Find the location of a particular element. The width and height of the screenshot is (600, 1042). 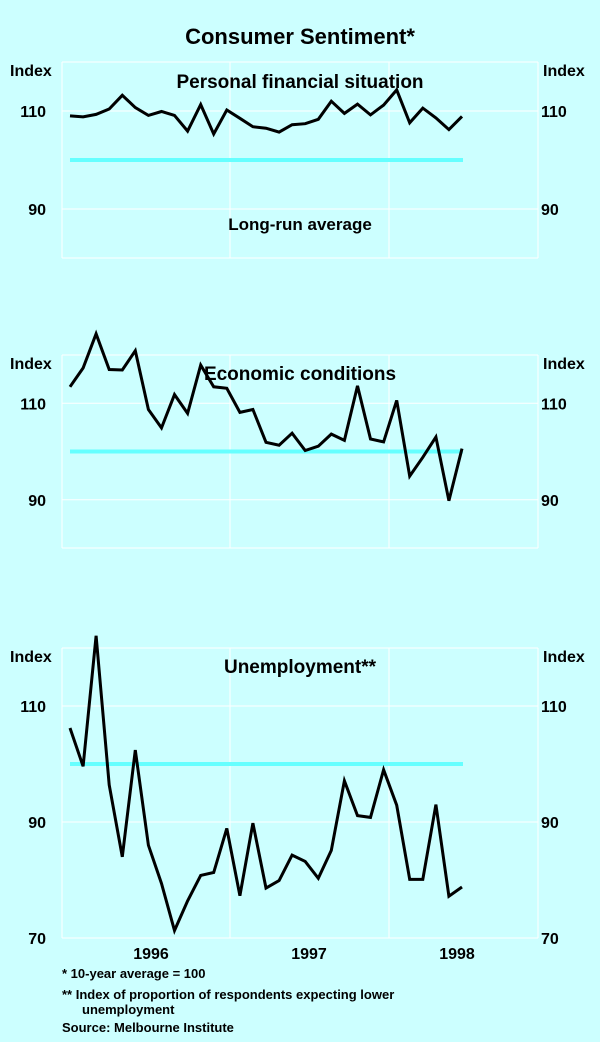

y-tick-label-right: 70 is located at coordinates (550, 939).